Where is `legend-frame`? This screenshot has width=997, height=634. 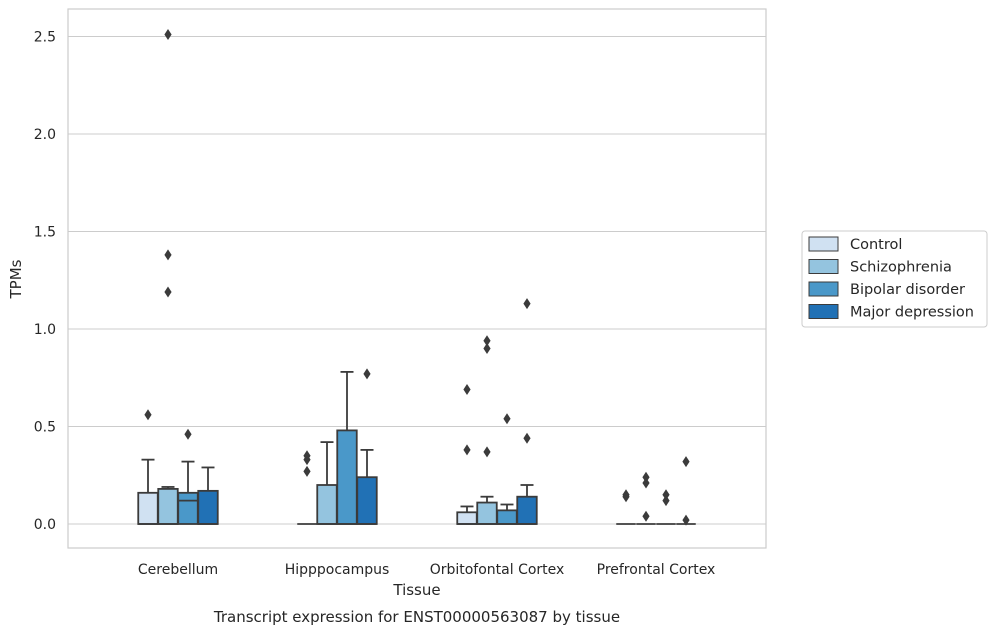
legend-frame is located at coordinates (894, 279).